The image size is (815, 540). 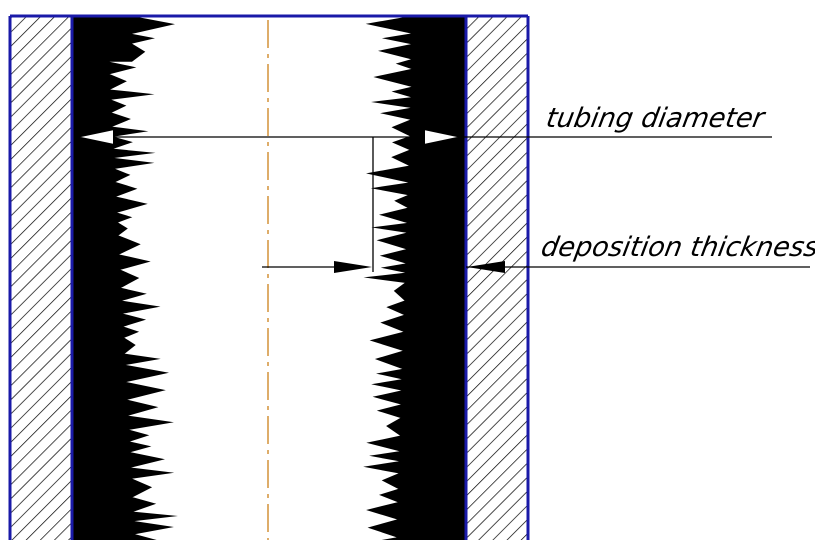 I want to click on diameter-right-arrowhead, so click(x=443, y=137).